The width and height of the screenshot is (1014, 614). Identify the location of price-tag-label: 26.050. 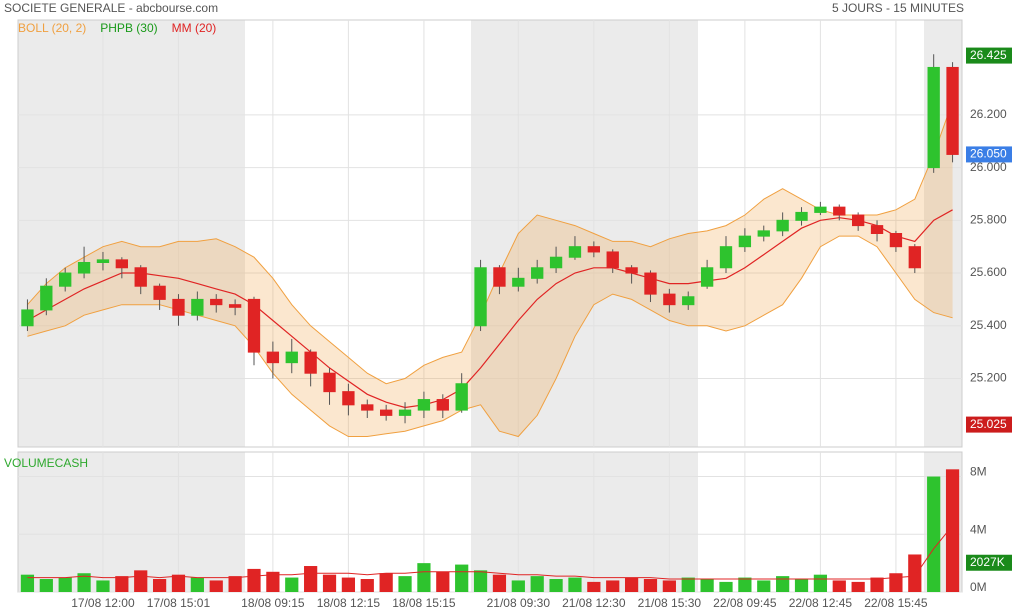
(988, 154).